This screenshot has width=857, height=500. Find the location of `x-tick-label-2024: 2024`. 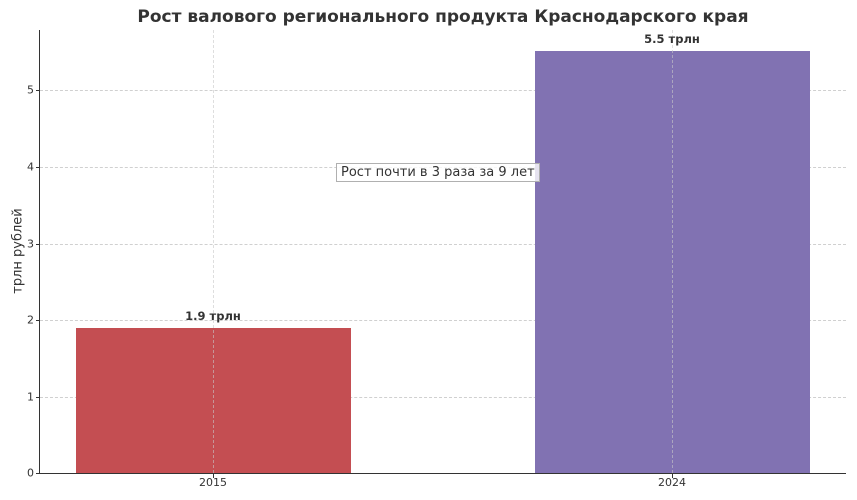

x-tick-label-2024: 2024 is located at coordinates (672, 482).